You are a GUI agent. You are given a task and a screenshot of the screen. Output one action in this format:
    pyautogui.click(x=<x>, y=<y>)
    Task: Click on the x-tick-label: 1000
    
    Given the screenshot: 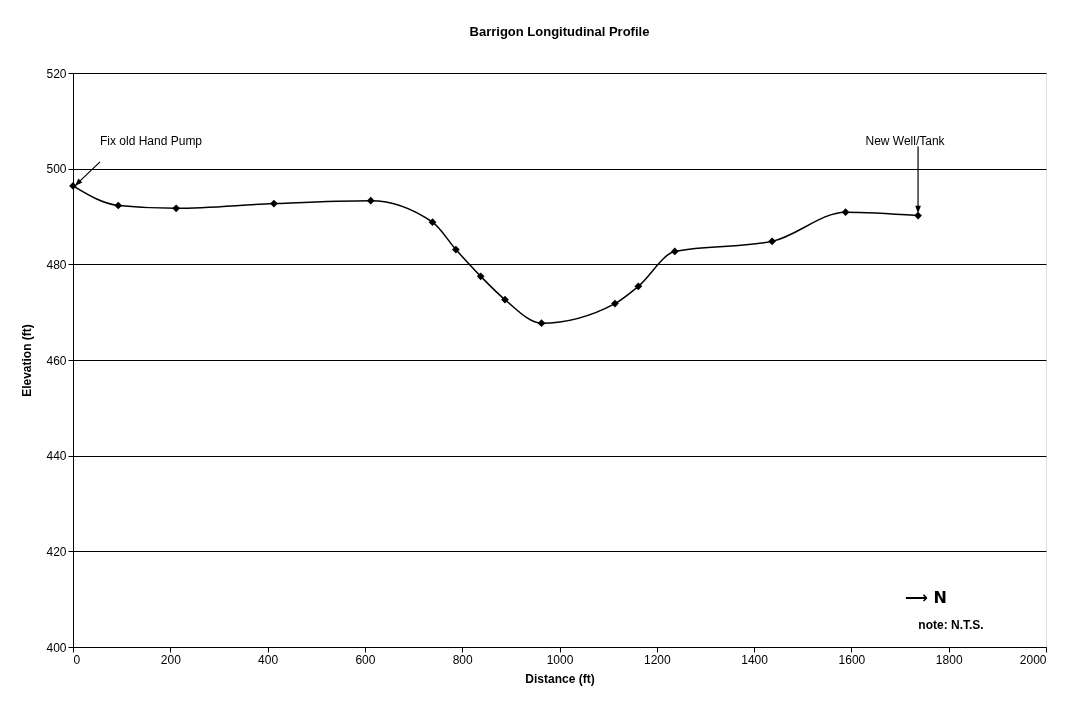 What is the action you would take?
    pyautogui.click(x=560, y=659)
    